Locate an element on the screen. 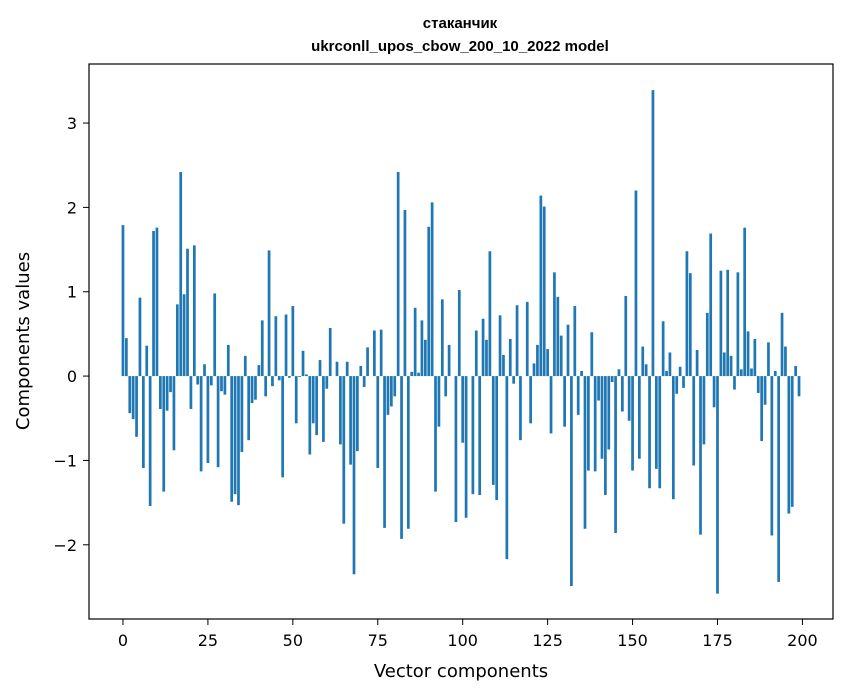 Image resolution: width=847 pixels, height=696 pixels. y-tick-label: 2 is located at coordinates (72, 207).